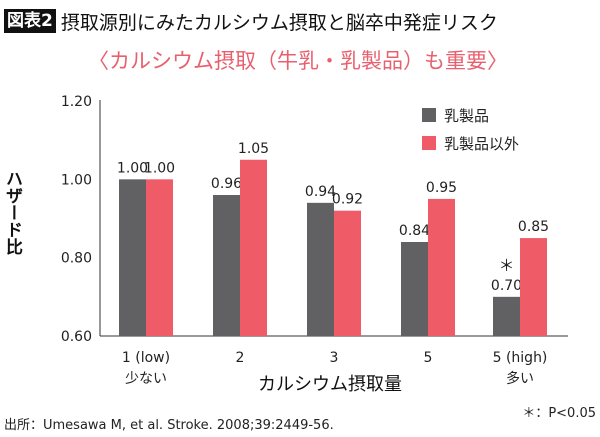  What do you see at coordinates (298, 61) in the screenshot?
I see `chart-subtitle: 〈カルシウム摂取（牛乳・乳製品）も重要〉` at bounding box center [298, 61].